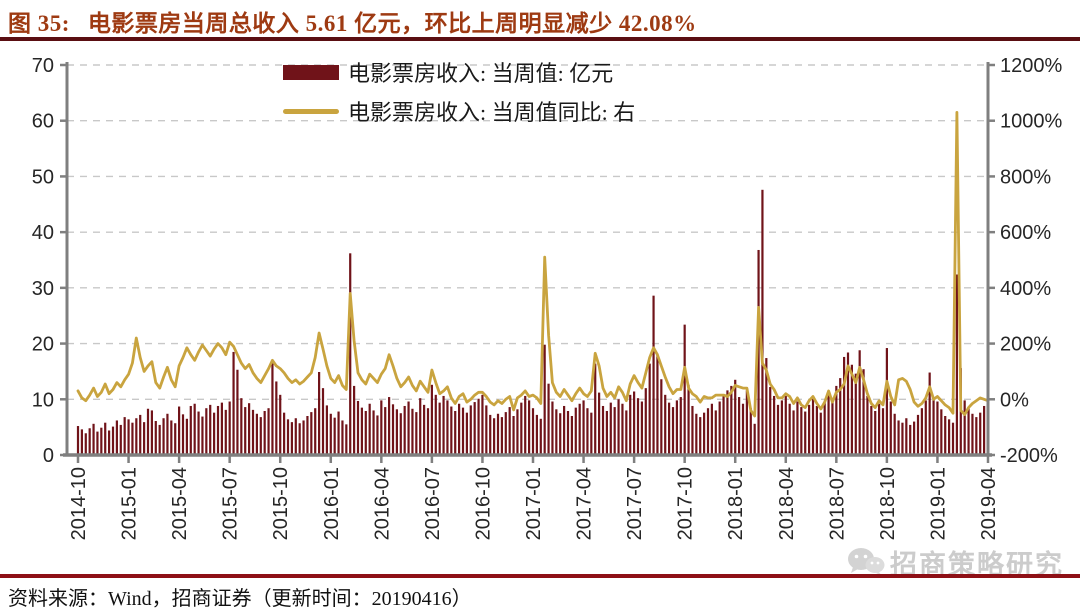 This screenshot has height=612, width=1080. I want to click on svg-text: 2017-10, so click(686, 503).